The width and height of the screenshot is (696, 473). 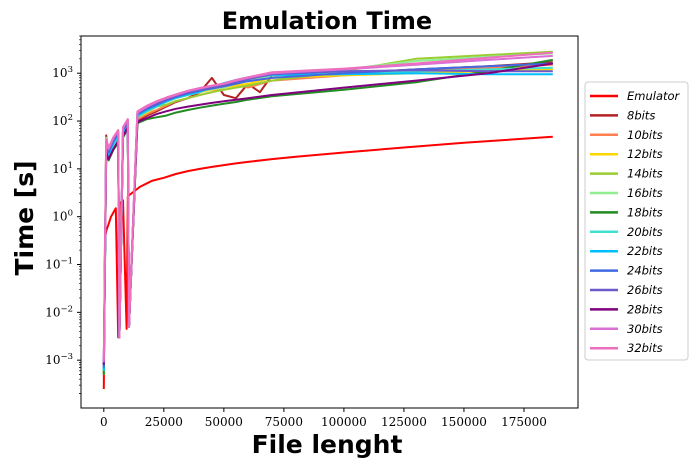 What do you see at coordinates (645, 329) in the screenshot?
I see `legend-label-30bits: 30bits` at bounding box center [645, 329].